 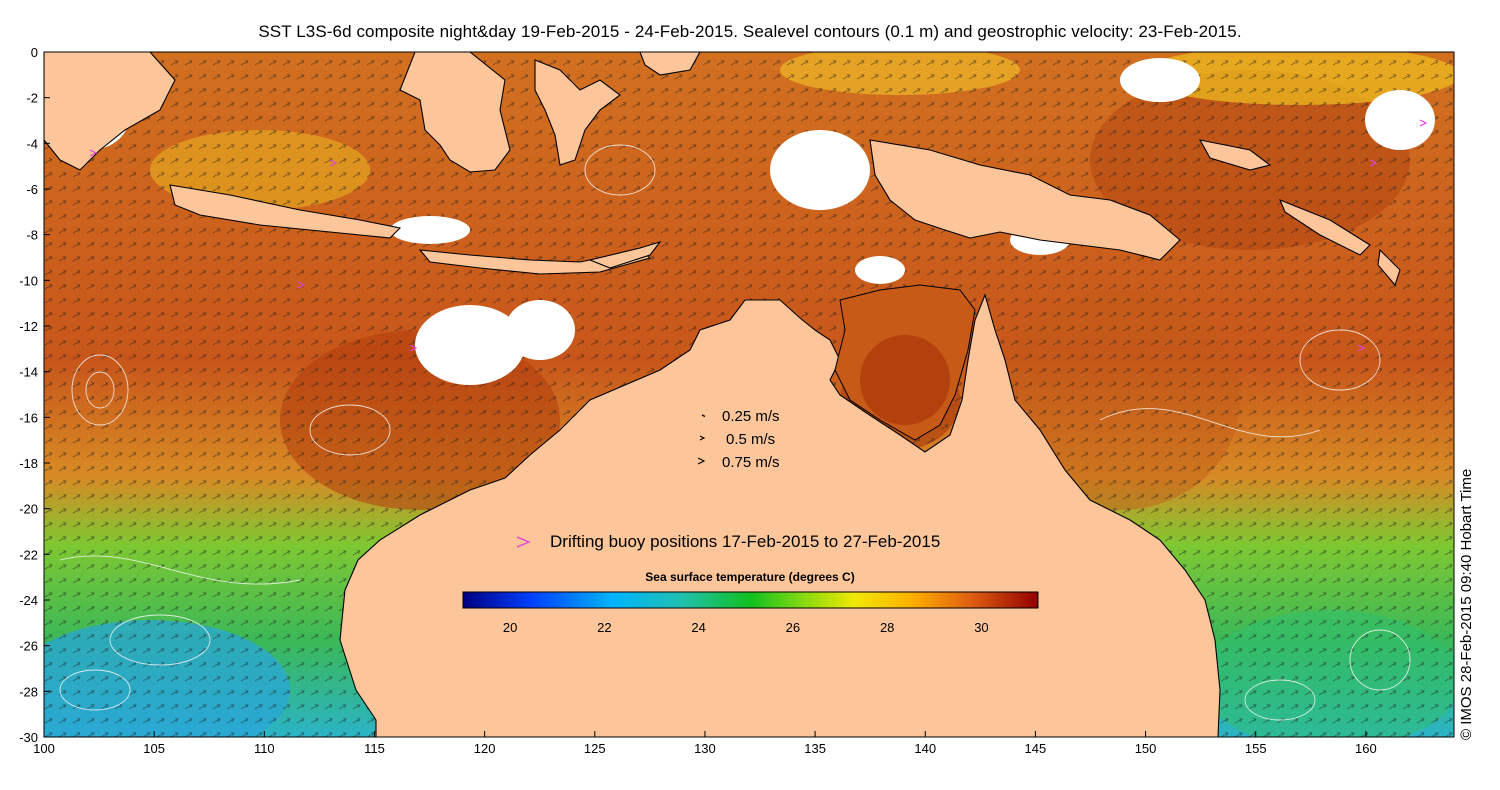 What do you see at coordinates (793, 627) in the screenshot?
I see `colorbar-tick-label: 26` at bounding box center [793, 627].